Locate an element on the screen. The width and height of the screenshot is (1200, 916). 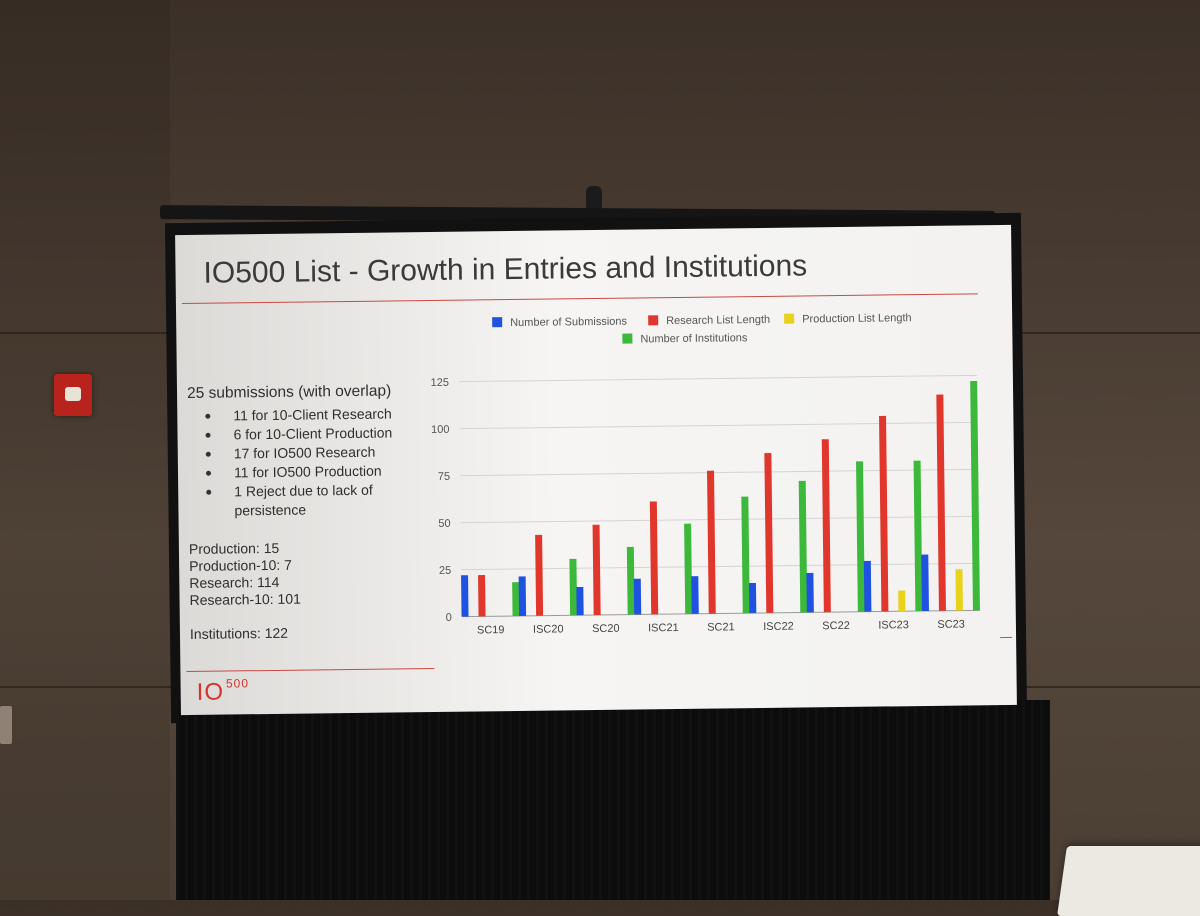
fire-alarm-lens is located at coordinates (73, 394).